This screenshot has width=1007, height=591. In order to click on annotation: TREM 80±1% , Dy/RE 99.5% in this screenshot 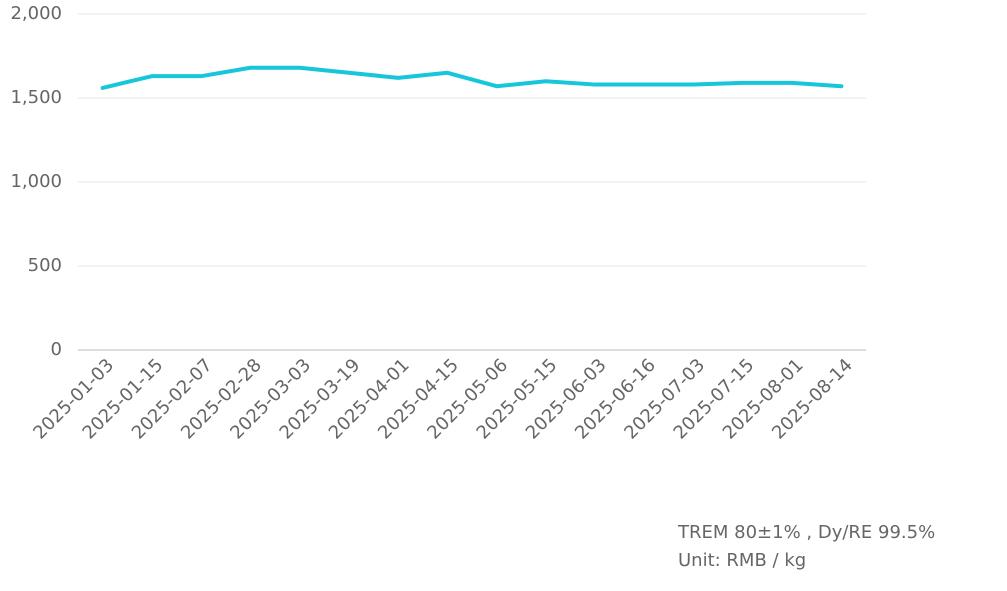, I will do `click(806, 532)`.